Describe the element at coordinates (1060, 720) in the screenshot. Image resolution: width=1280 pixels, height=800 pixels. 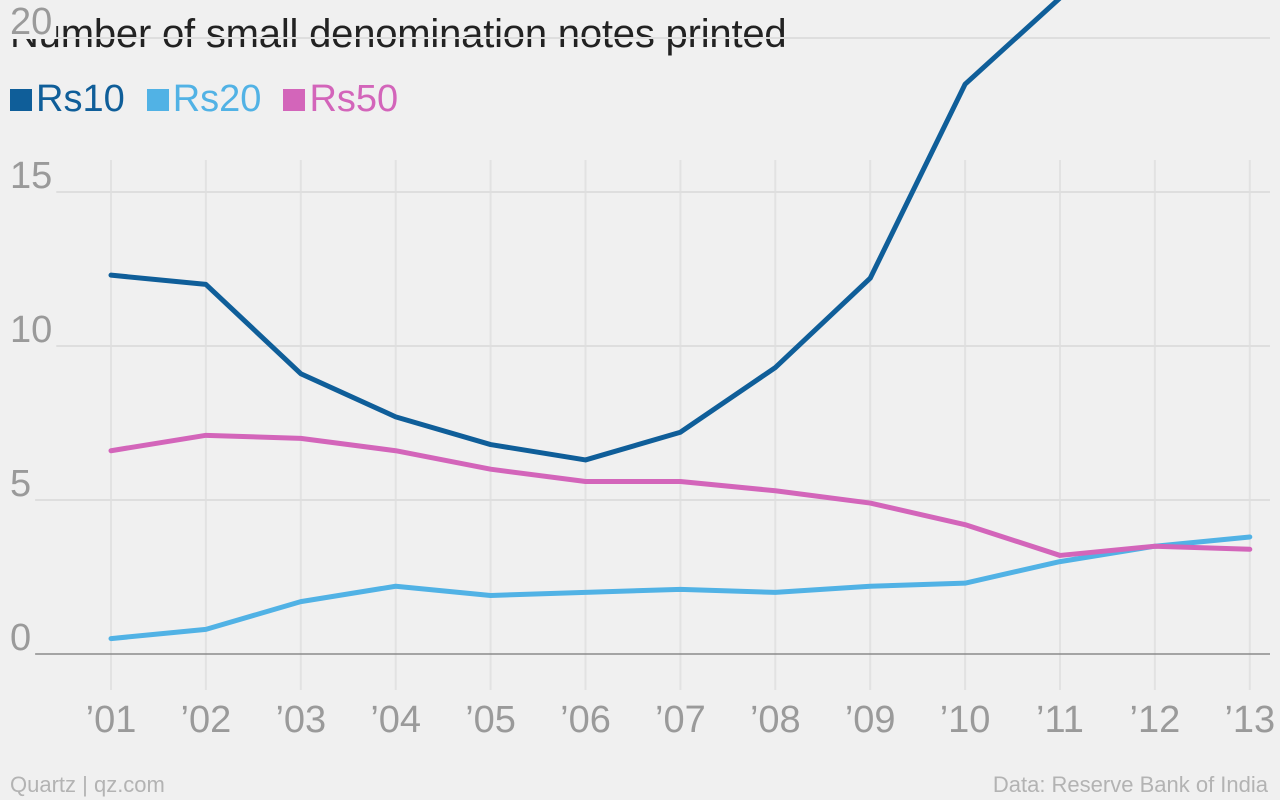
I see `x-tick-label: ’11` at that location.